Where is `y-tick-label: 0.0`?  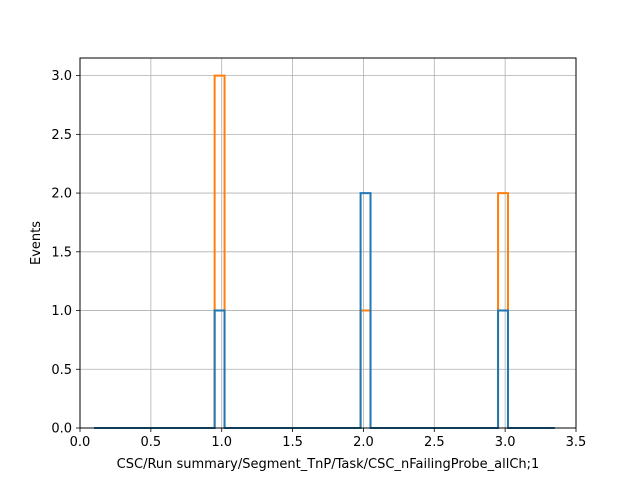
y-tick-label: 0.0 is located at coordinates (61, 429).